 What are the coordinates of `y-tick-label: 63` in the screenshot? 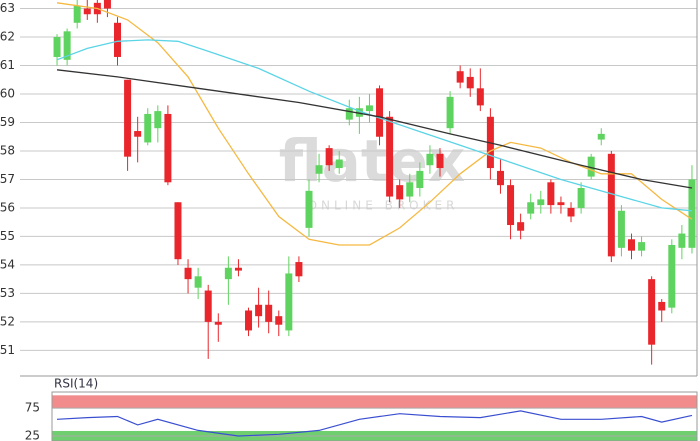 It's located at (7, 8).